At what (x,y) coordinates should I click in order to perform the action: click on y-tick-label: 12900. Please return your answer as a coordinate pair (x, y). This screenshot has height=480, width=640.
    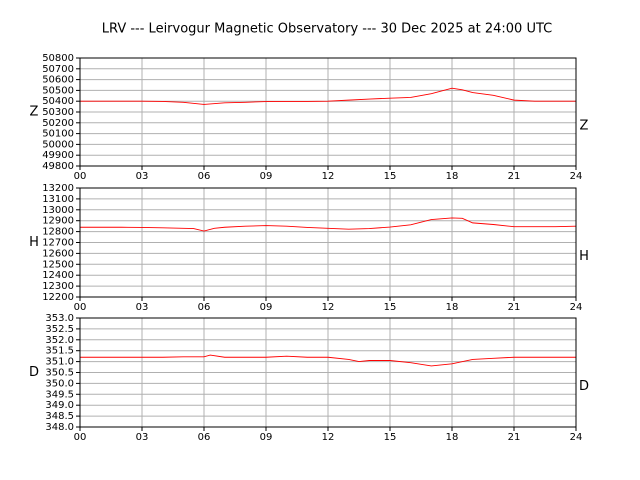
    Looking at the image, I should click on (58, 221).